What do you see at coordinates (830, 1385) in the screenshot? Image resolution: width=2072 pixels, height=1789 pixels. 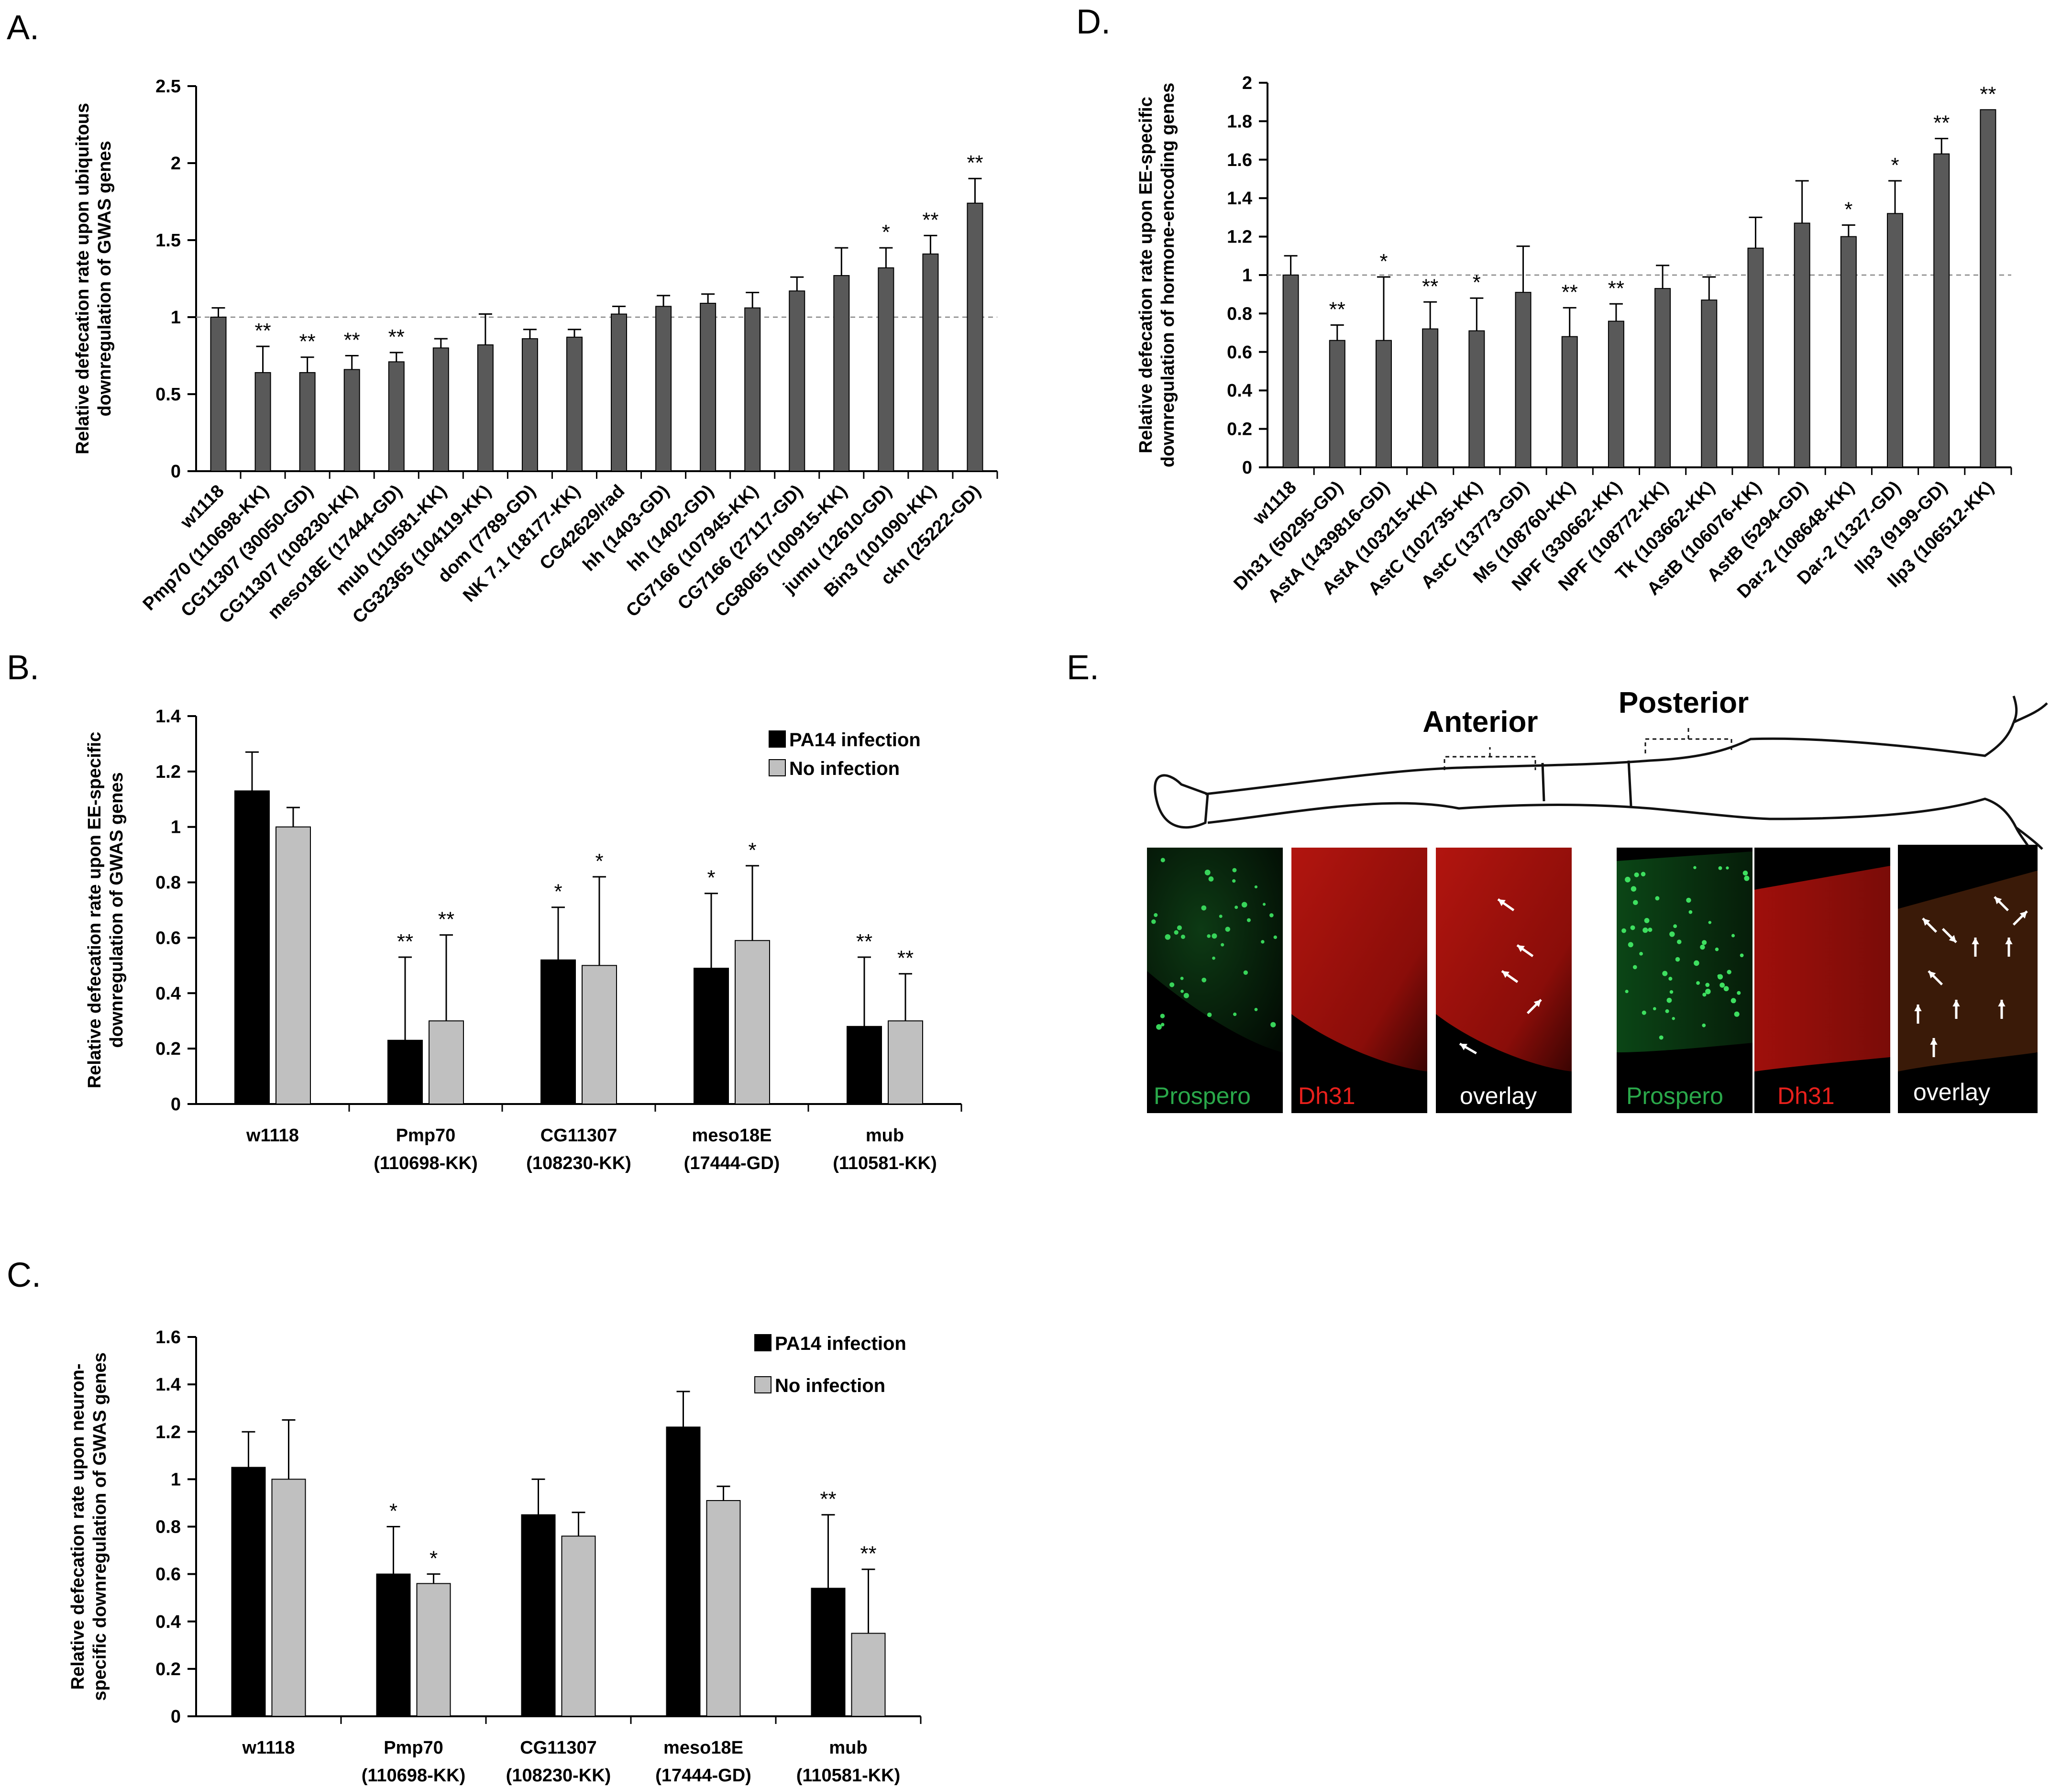 I see `legend-label: No infection` at bounding box center [830, 1385].